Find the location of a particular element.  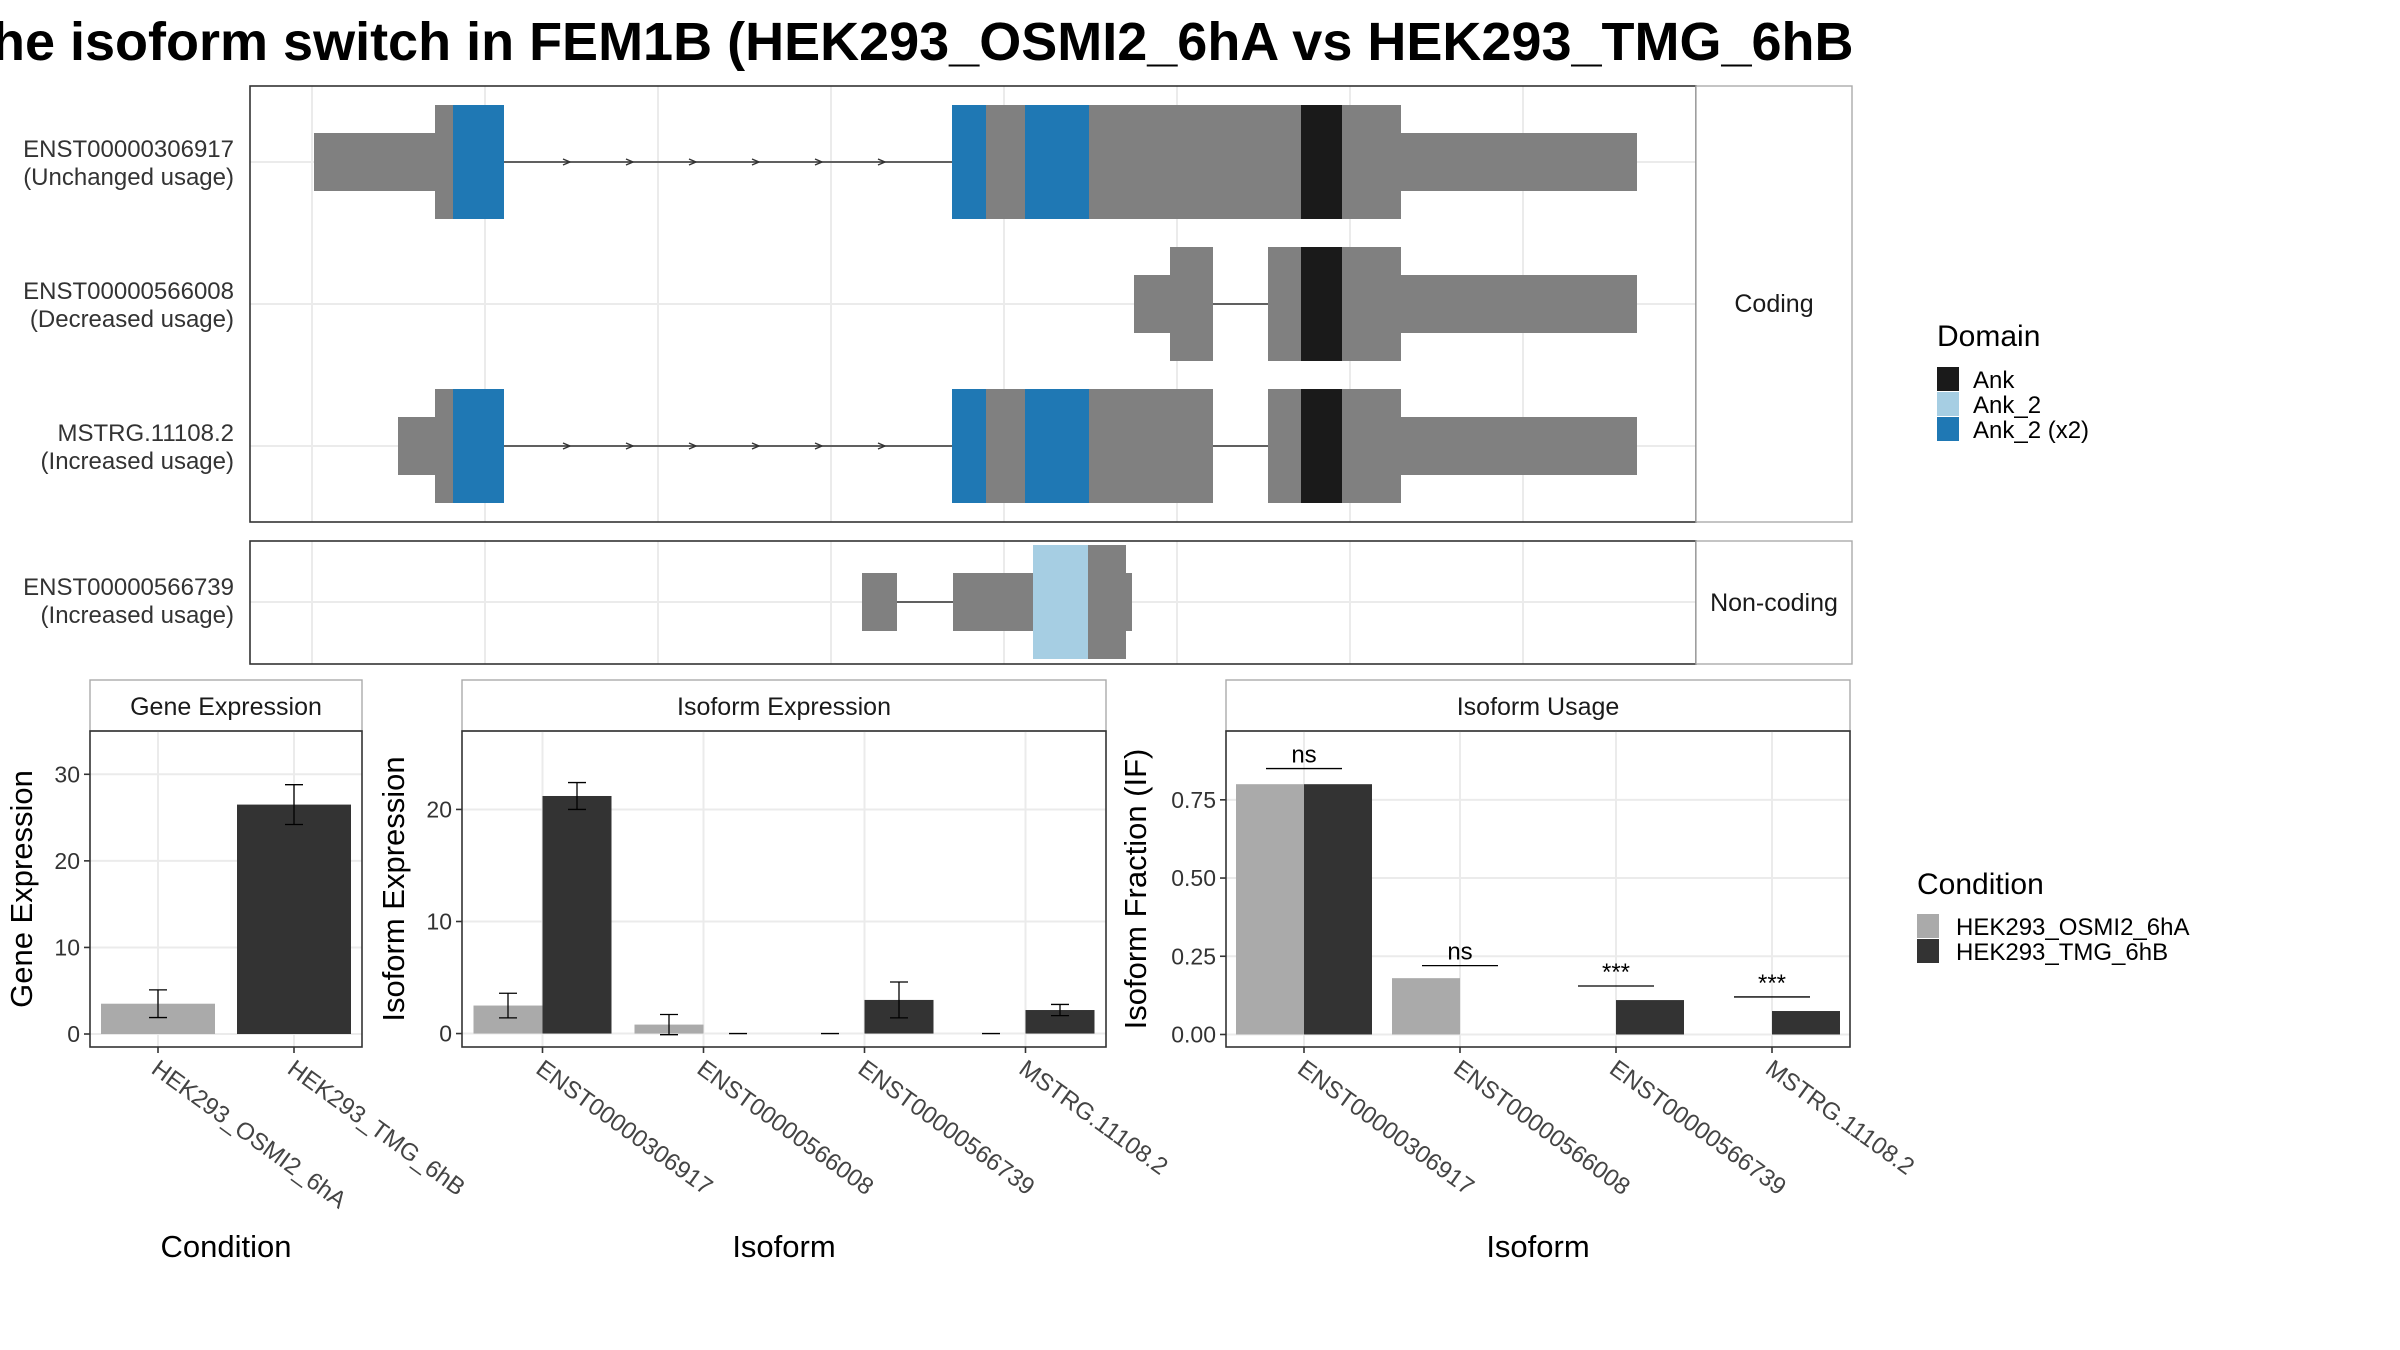

legend-swatch-ank-2-x2 is located at coordinates (1948, 429).